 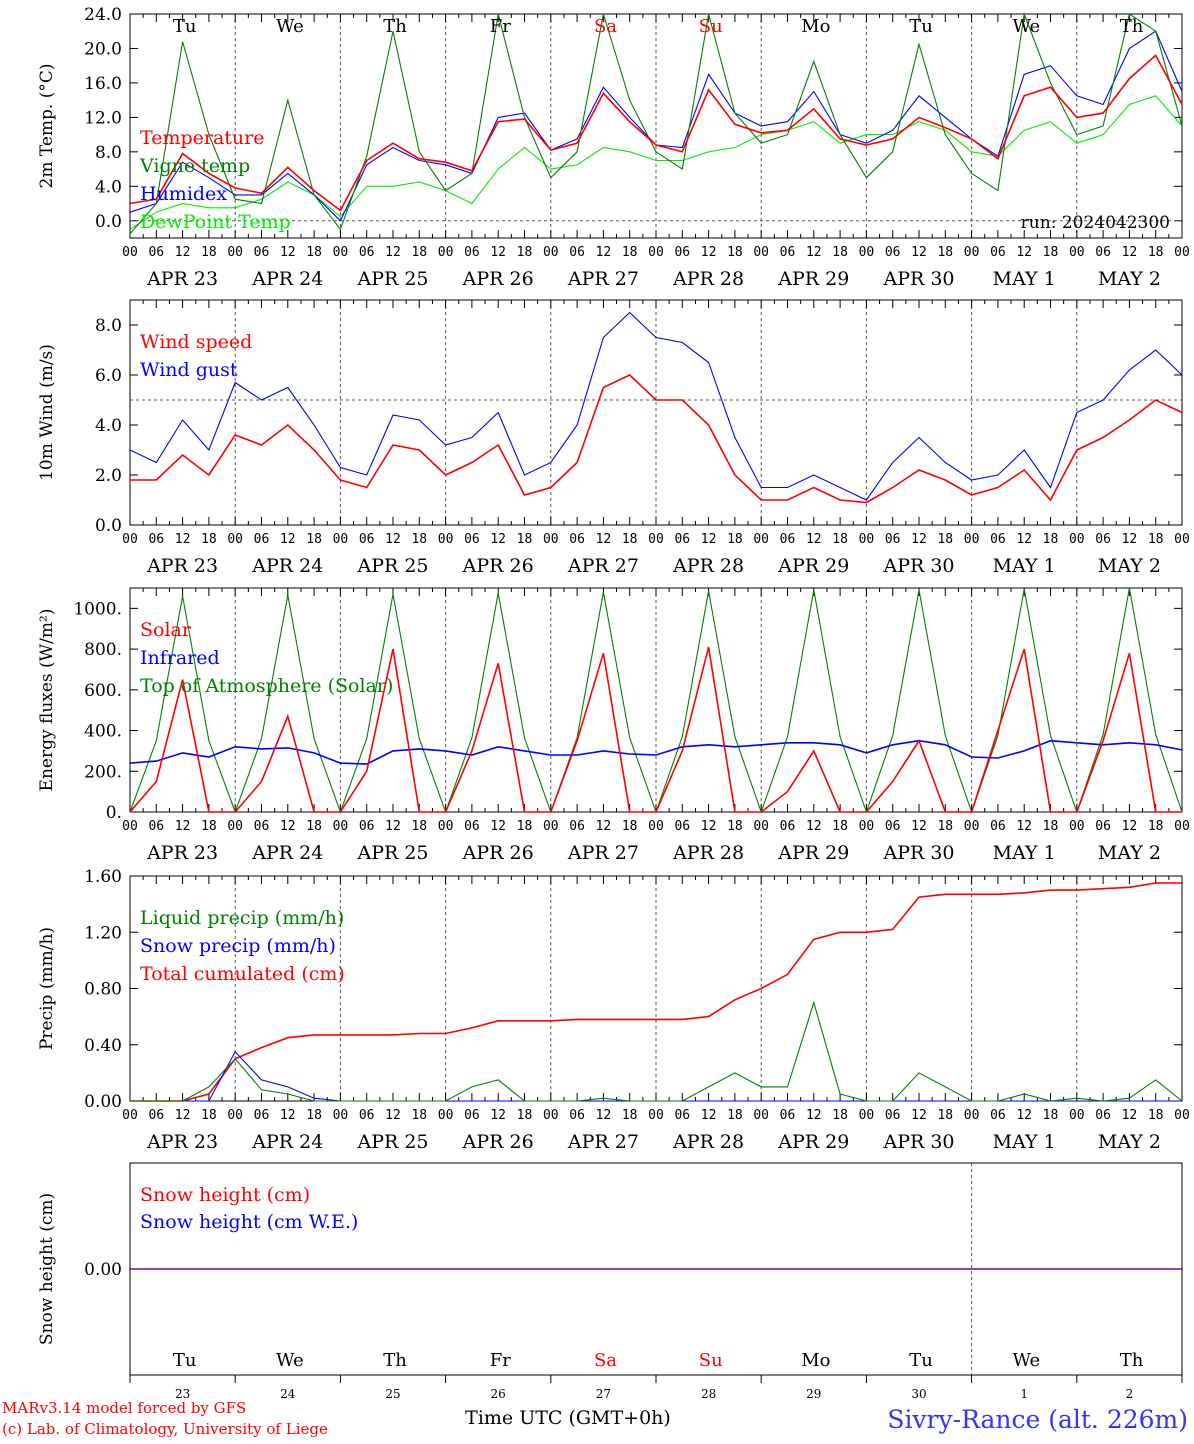 I want to click on panel2-y-tick-label: 4.0, so click(x=108, y=426).